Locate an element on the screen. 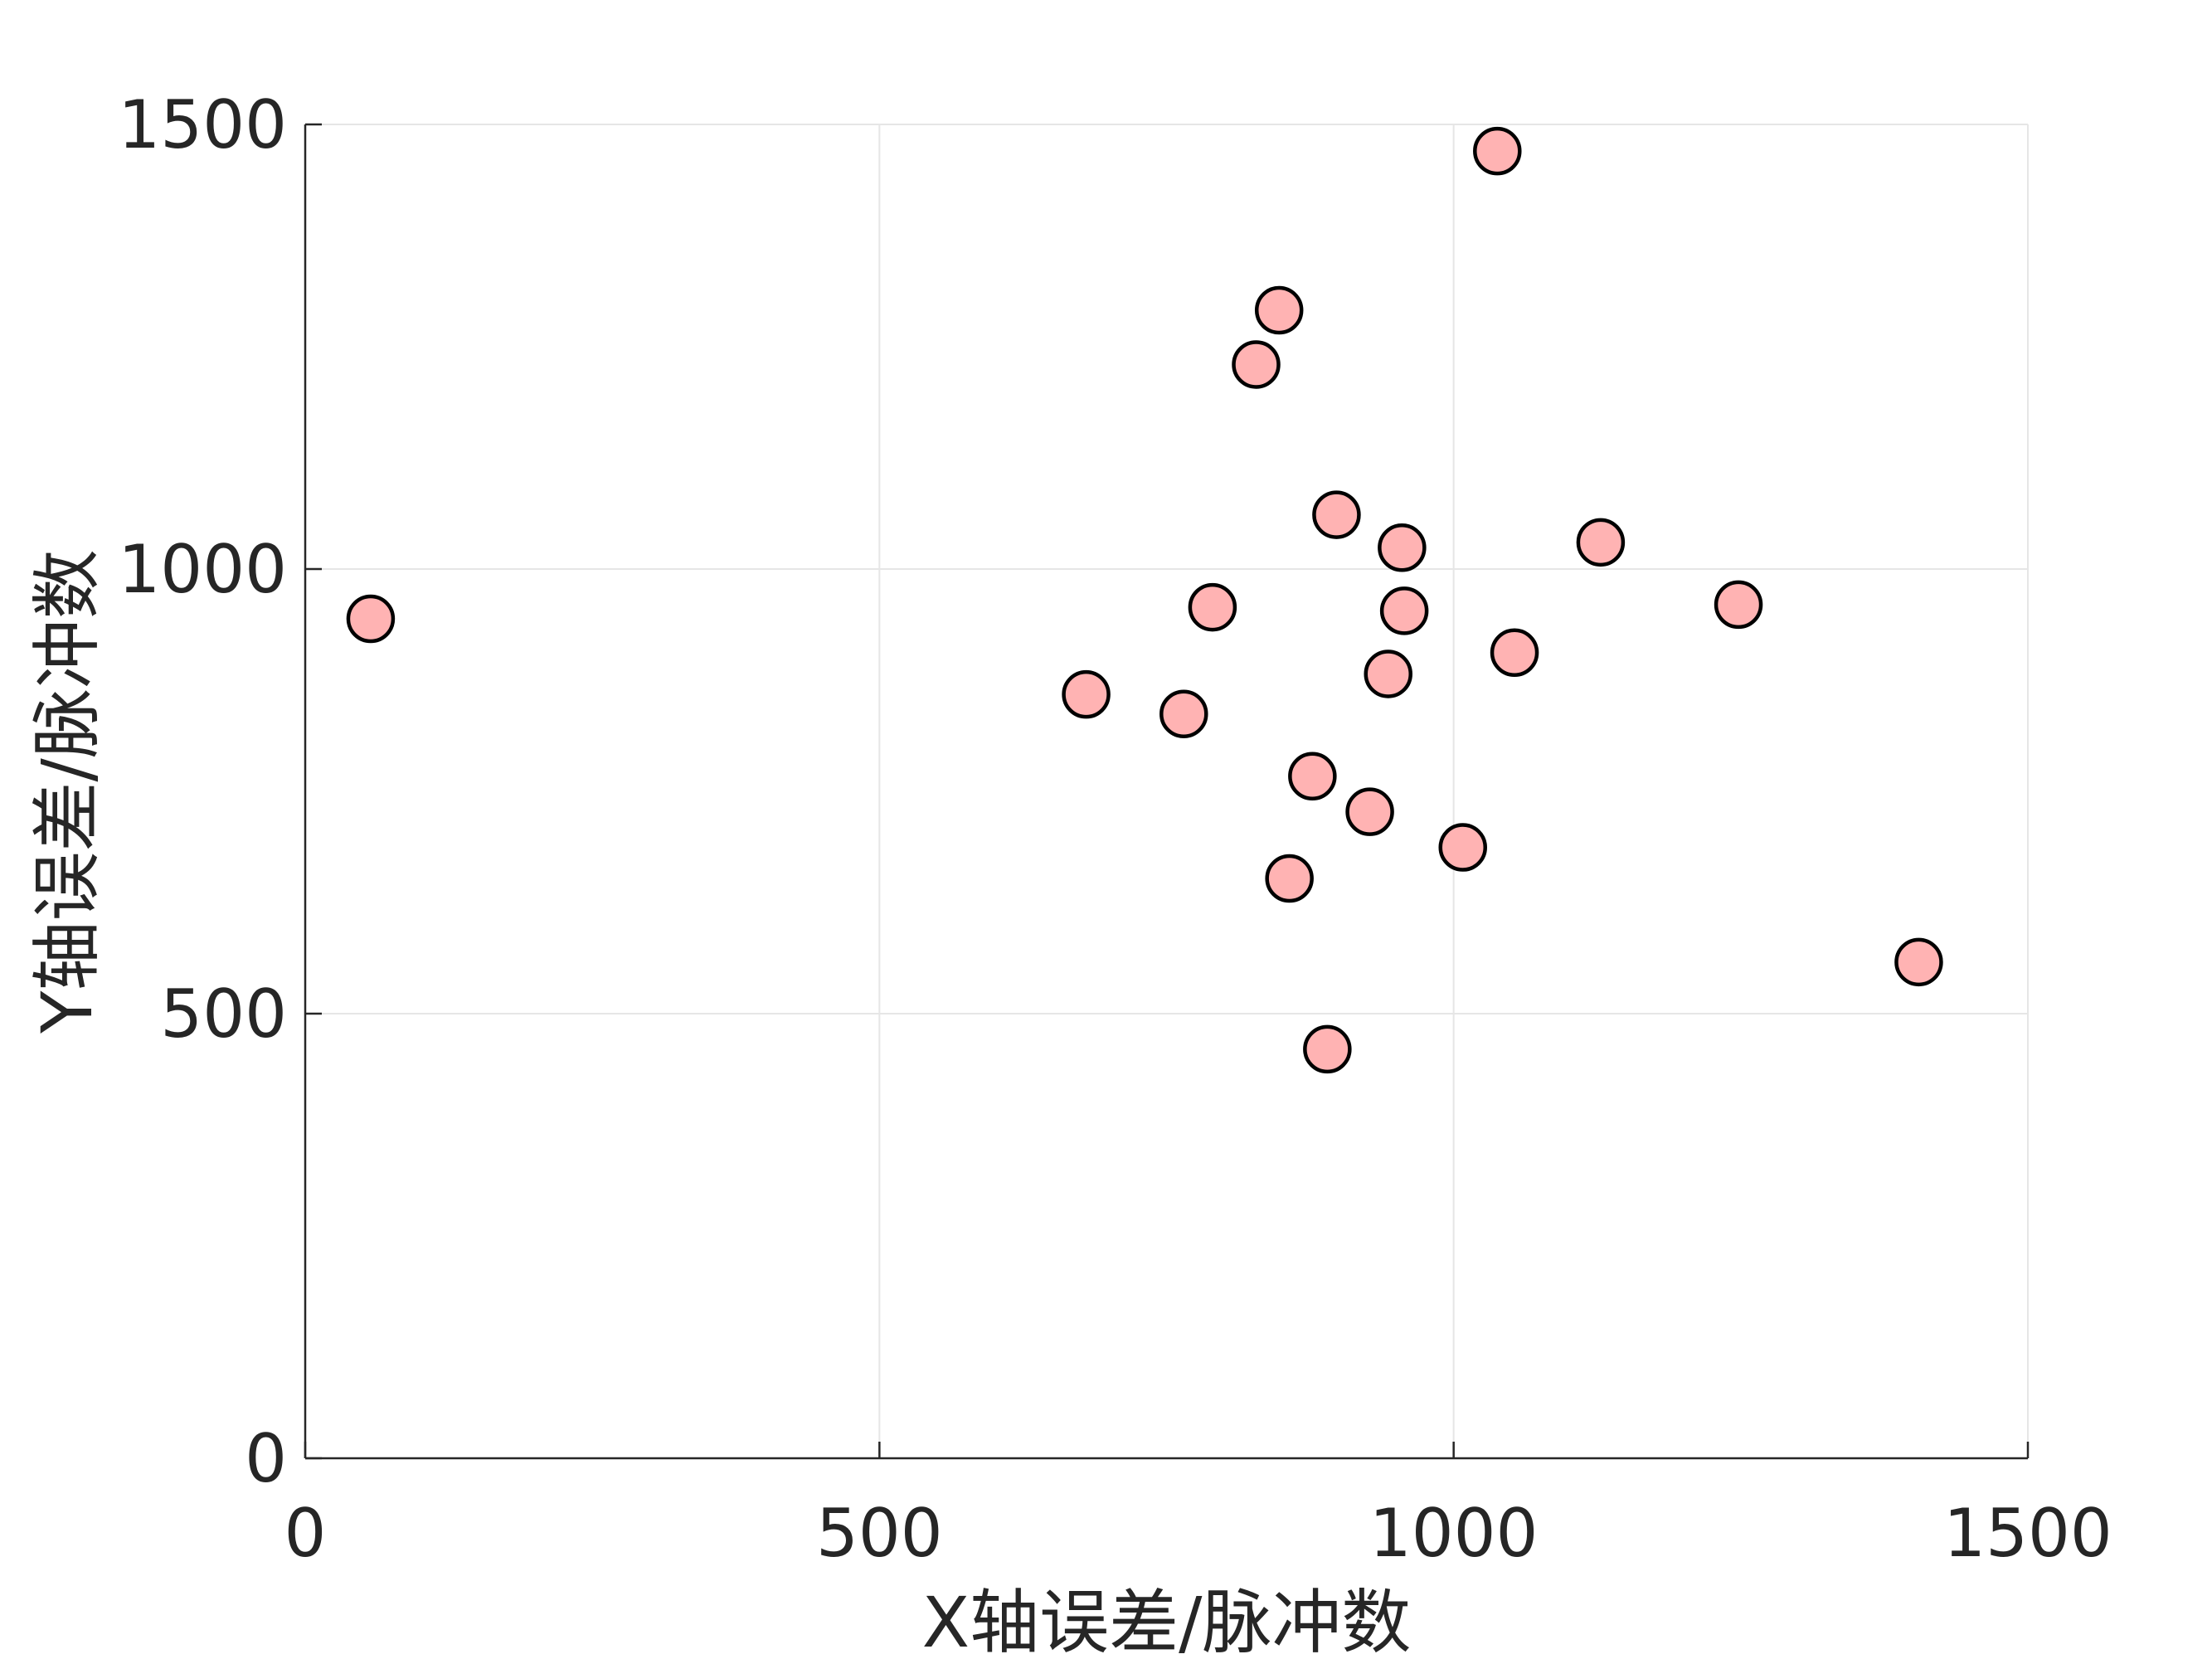 This screenshot has height=1659, width=2212. x-tick-label: 0 is located at coordinates (305, 1533).